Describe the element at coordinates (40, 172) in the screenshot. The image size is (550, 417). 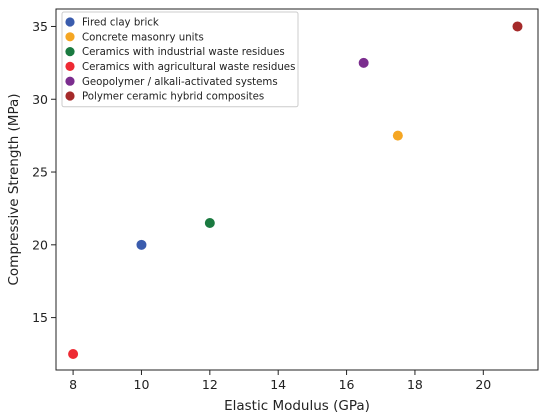
I see `y-tick-label: 25` at that location.